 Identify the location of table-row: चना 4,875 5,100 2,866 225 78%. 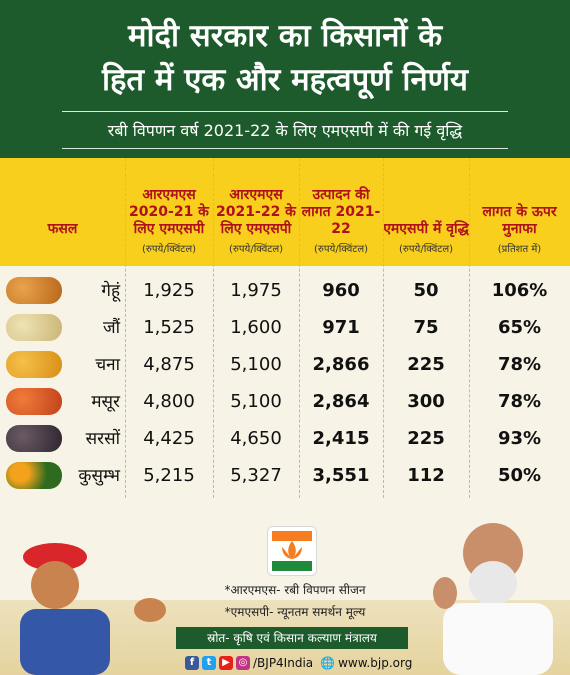
(285, 365).